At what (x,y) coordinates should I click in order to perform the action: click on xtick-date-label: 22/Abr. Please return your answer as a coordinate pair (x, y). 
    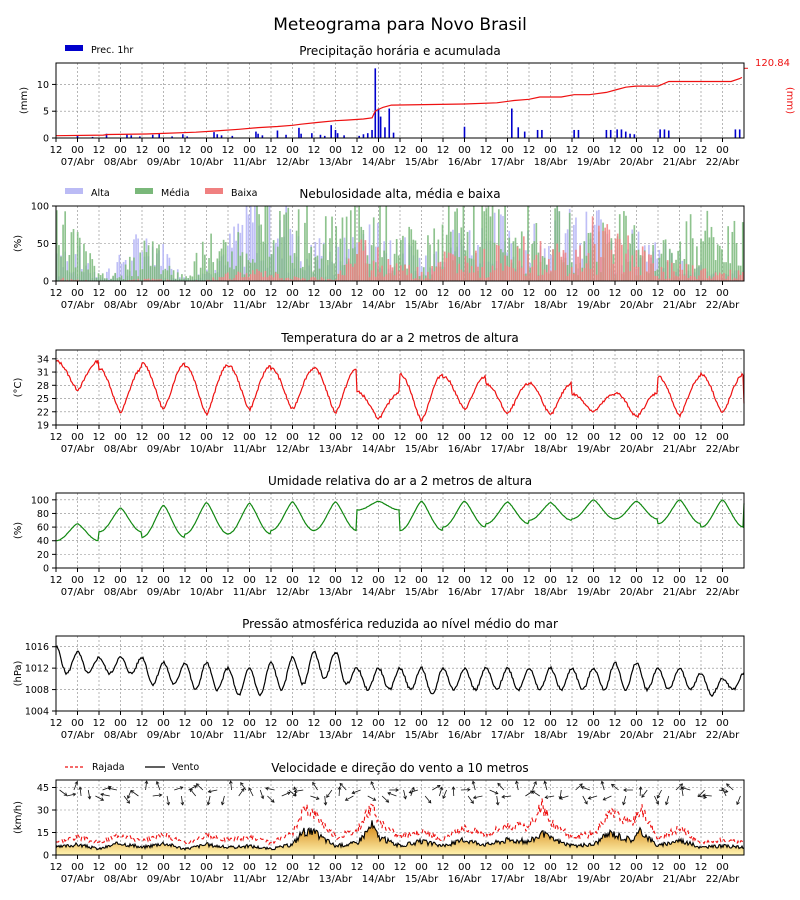
    Looking at the image, I should click on (723, 735).